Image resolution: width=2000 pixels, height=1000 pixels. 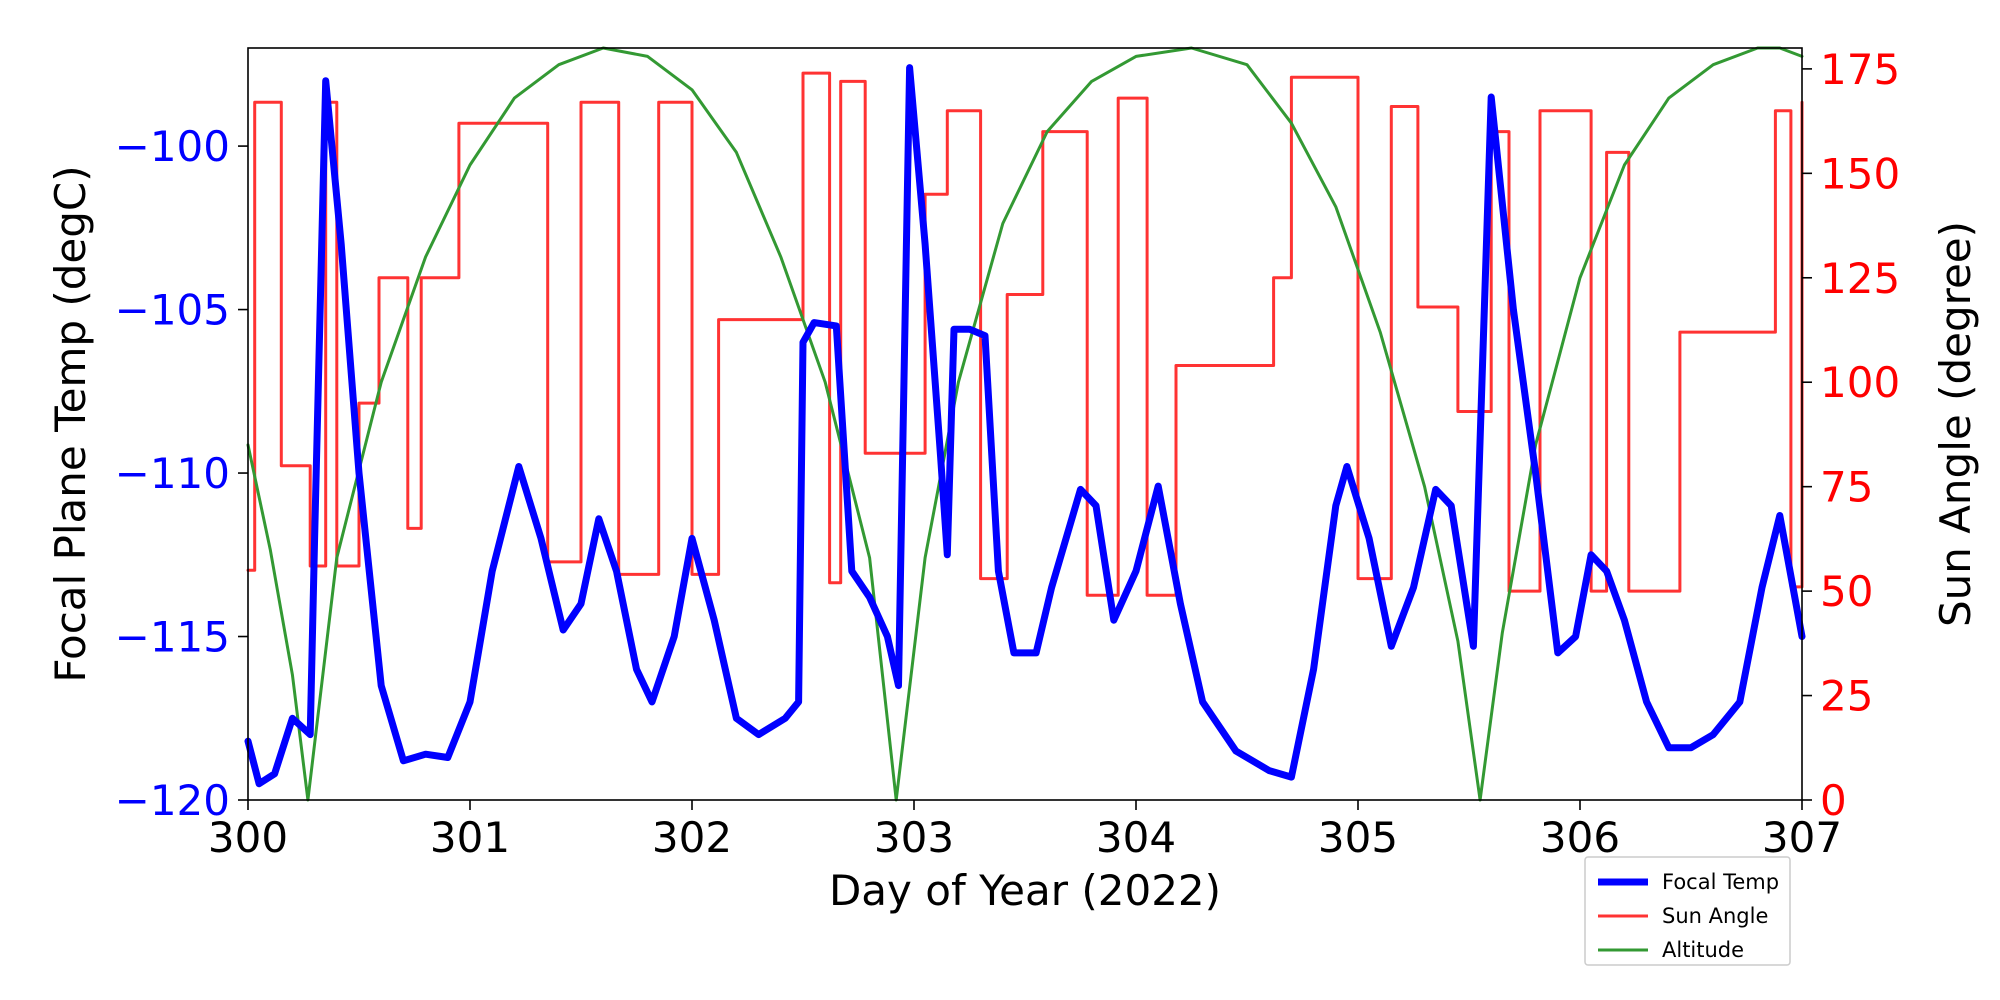 I want to click on y-right-tick-label: 25, so click(x=1846, y=696).